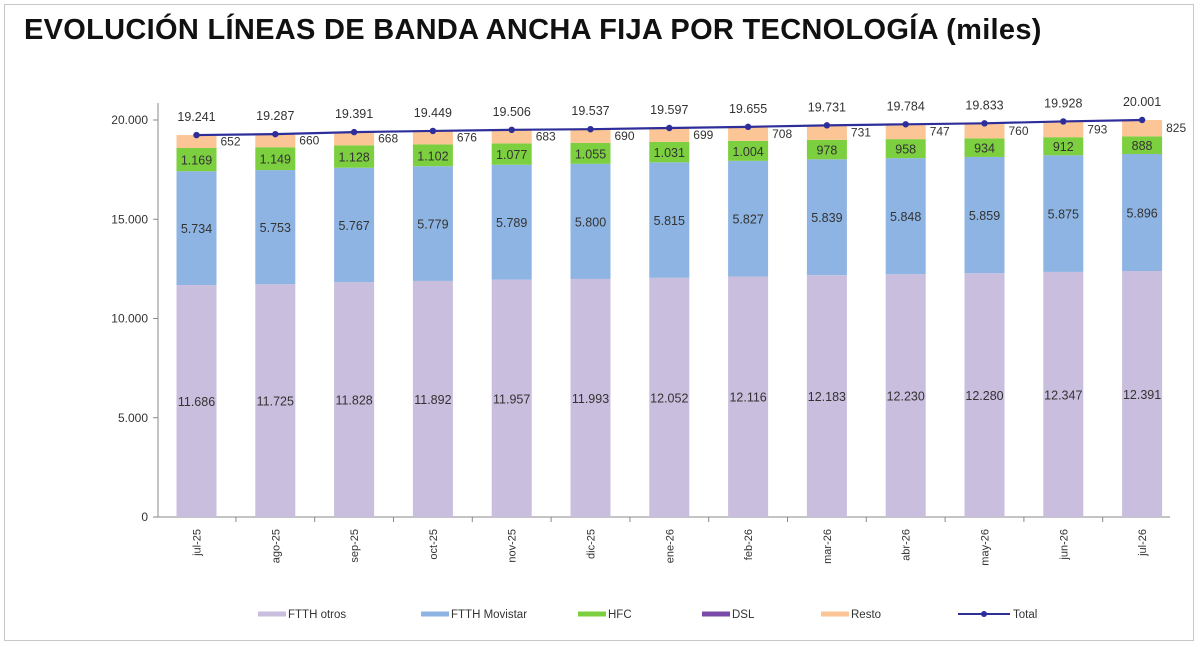 This screenshot has height=647, width=1200. Describe the element at coordinates (940, 132) in the screenshot. I see `data-label-resto: 747` at that location.